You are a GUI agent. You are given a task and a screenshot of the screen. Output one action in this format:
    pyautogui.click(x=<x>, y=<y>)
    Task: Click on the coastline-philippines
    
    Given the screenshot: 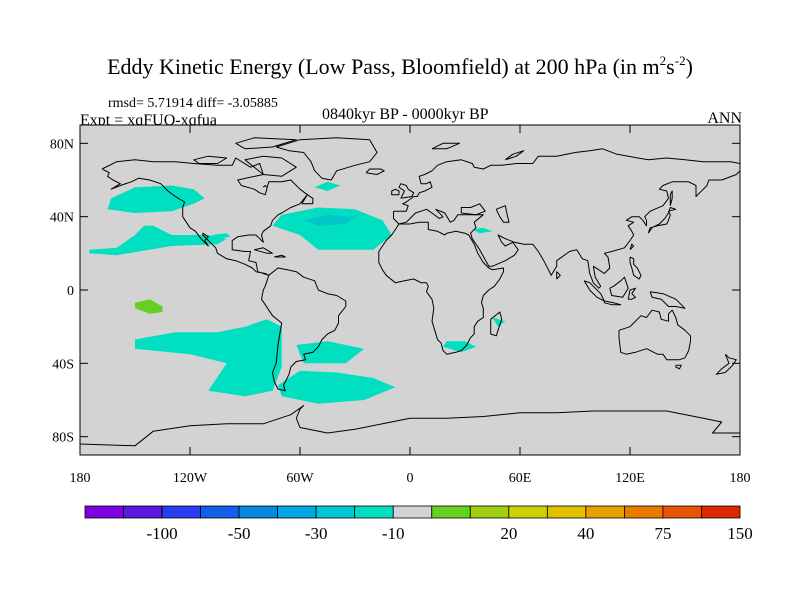 What is the action you would take?
    pyautogui.click(x=635, y=268)
    